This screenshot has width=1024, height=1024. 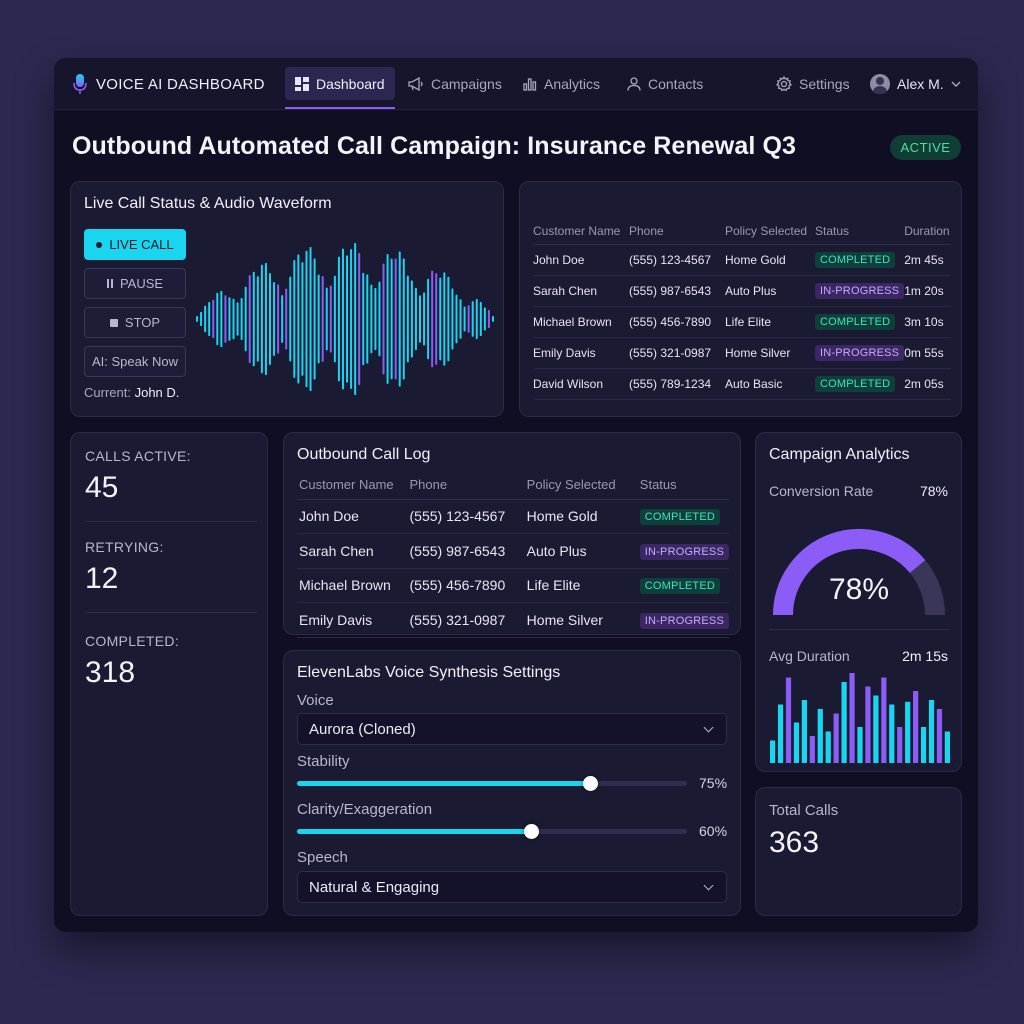 I want to click on nav-contacts: Contacts, so click(x=665, y=83).